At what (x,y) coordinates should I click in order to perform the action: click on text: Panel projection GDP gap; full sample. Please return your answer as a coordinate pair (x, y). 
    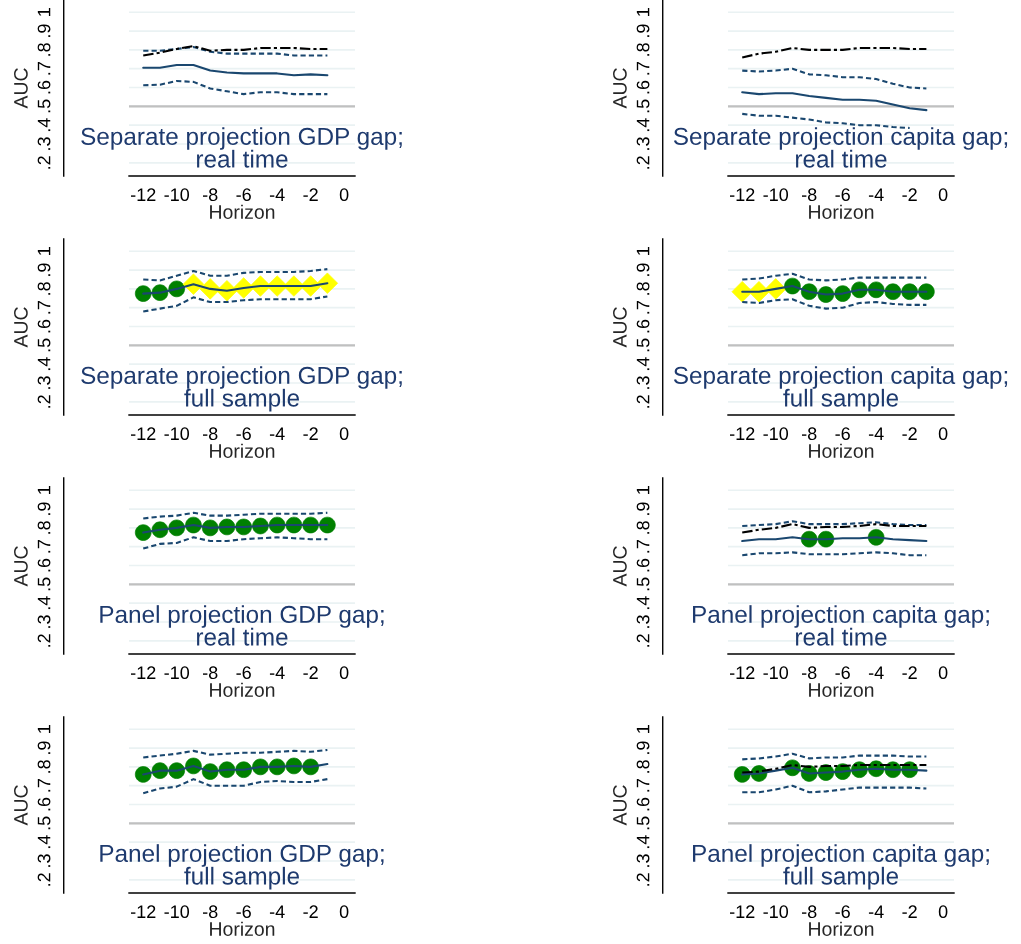
    Looking at the image, I should click on (242, 867).